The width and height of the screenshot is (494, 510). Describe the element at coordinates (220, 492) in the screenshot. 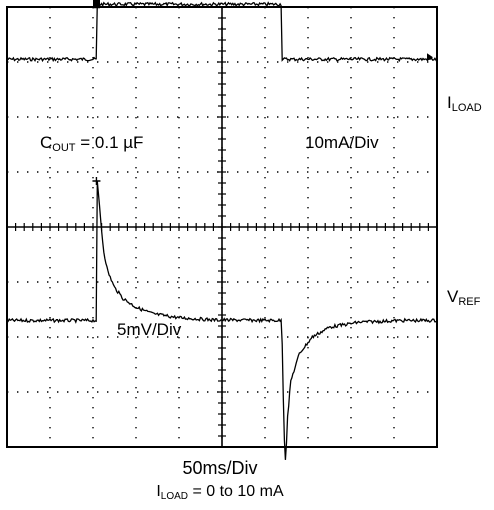

I see `load-condition-caption: ILOAD = 0 to 10 mA` at that location.